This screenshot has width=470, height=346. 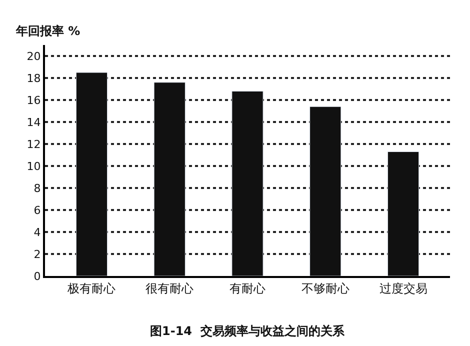 I want to click on caption: 图1-14 交易频率与收益之间的关系, so click(x=248, y=331).